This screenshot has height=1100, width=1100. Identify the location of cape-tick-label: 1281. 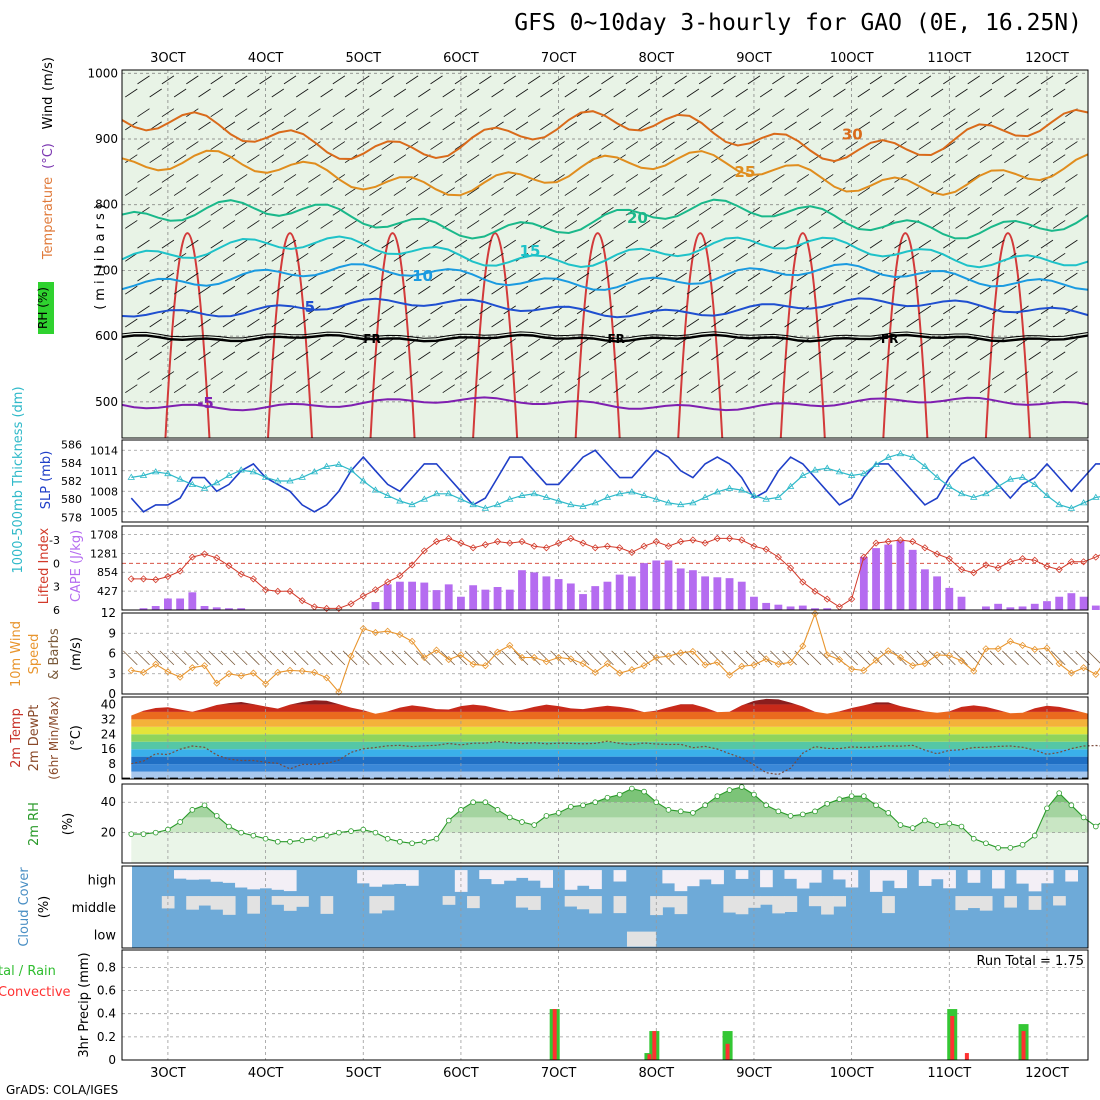
(104, 553).